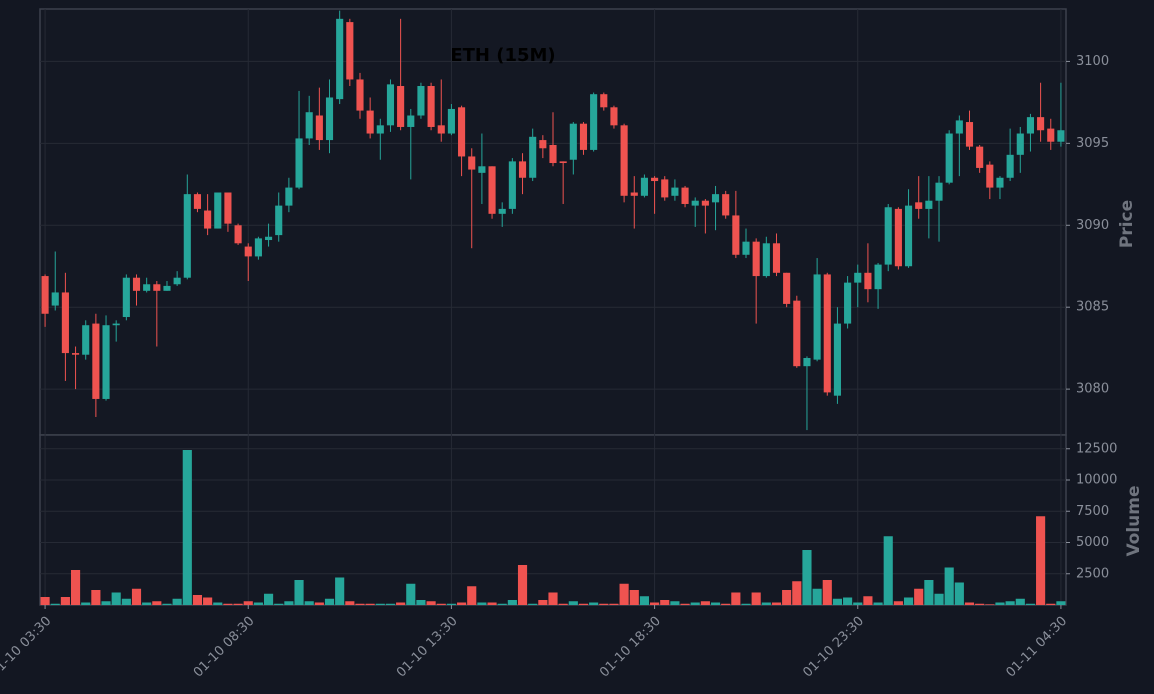 This screenshot has height=694, width=1154. Describe the element at coordinates (427, 647) in the screenshot. I see `x-tick-label: 01-10 13:30` at that location.